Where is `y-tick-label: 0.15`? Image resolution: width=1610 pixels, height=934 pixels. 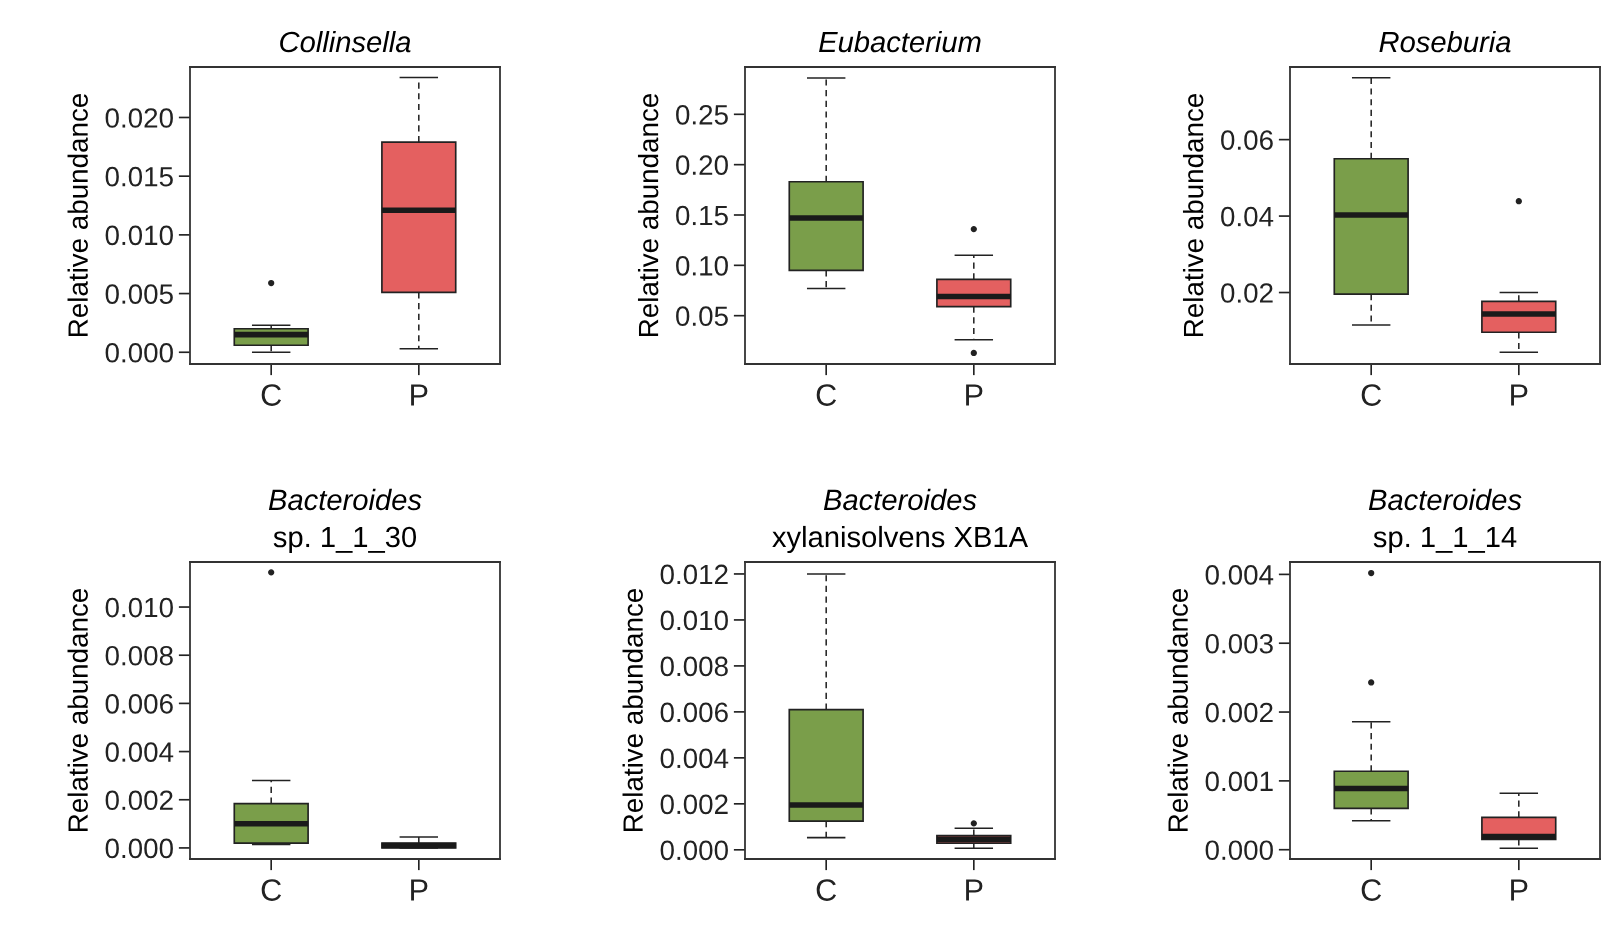
y-tick-label: 0.15 is located at coordinates (702, 215).